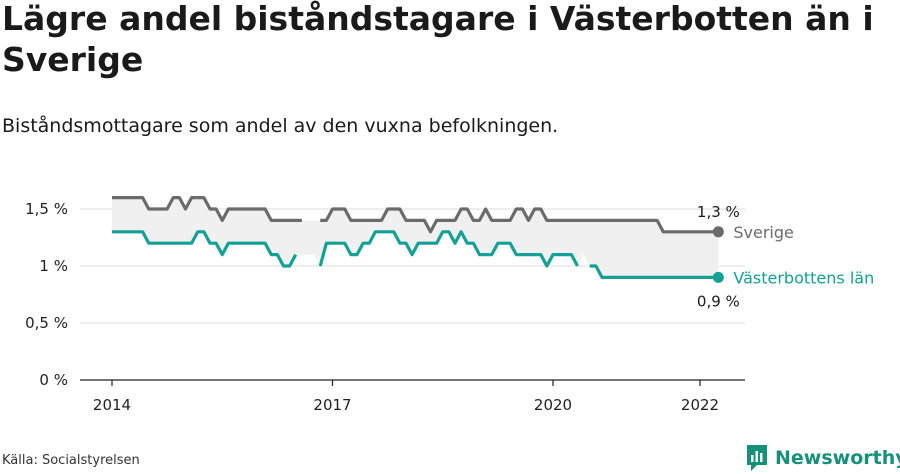 The height and width of the screenshot is (474, 900). Describe the element at coordinates (757, 458) in the screenshot. I see `newsworthy-logo-icon` at that location.